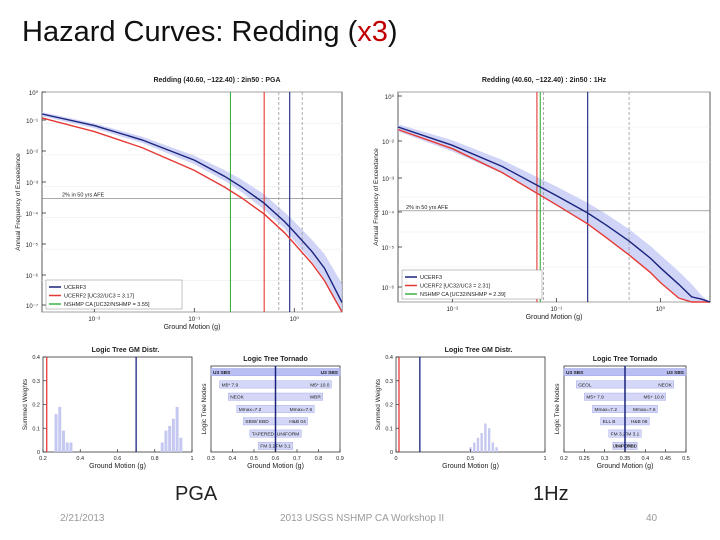 The width and height of the screenshot is (720, 540). What do you see at coordinates (94, 320) in the screenshot?
I see `pga-hazard-x-tick-label: 10⁻²` at bounding box center [94, 320].